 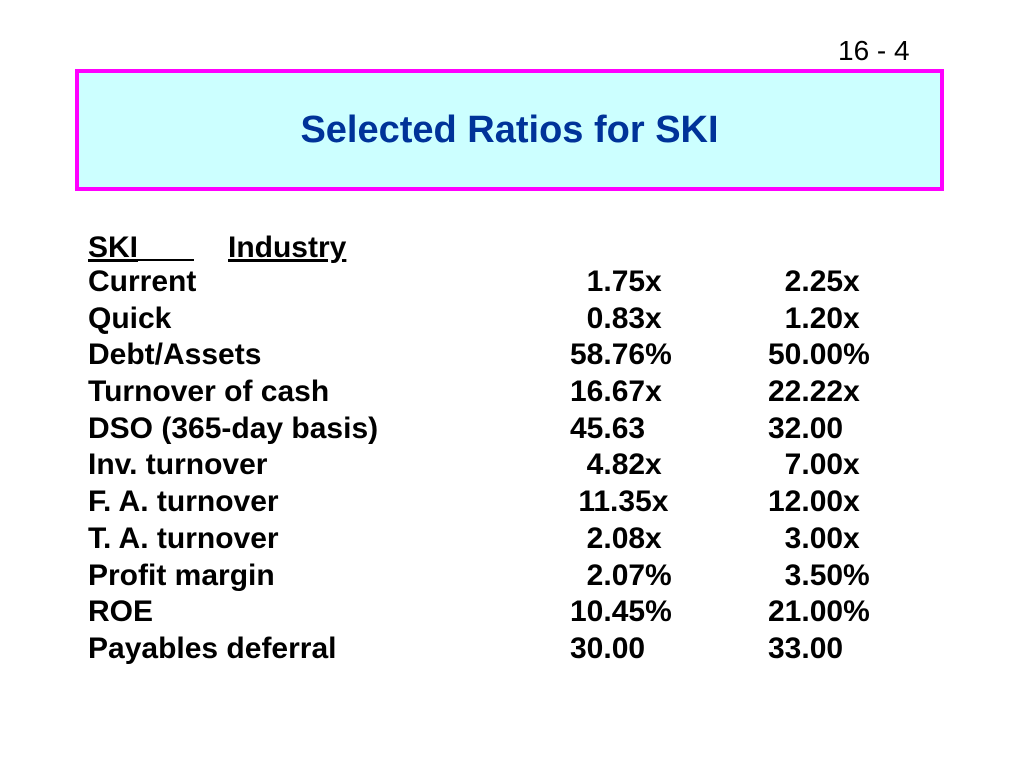 I want to click on slide-number: 16 - 4, so click(x=874, y=50).